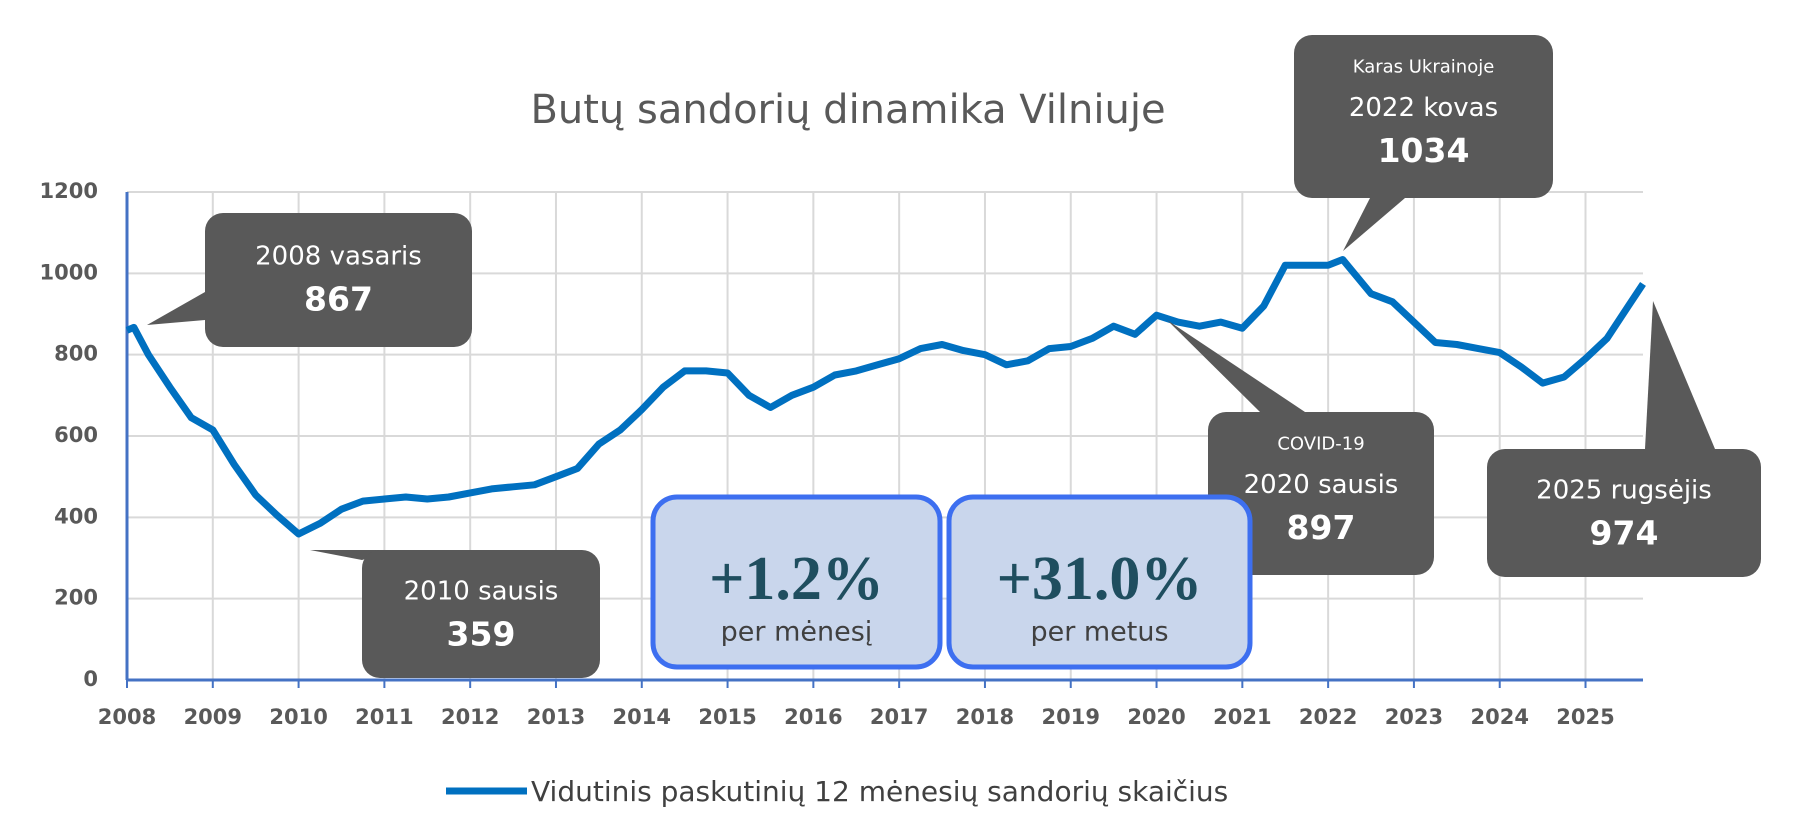 The width and height of the screenshot is (1794, 815). Describe the element at coordinates (298, 717) in the screenshot. I see `x-tick-label: 2010` at that location.